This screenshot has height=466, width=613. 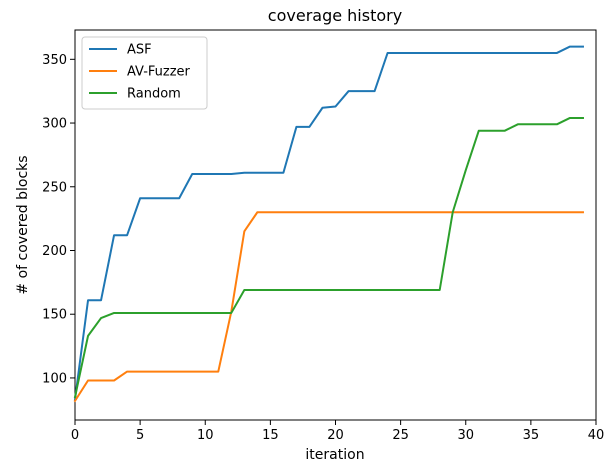 What do you see at coordinates (334, 455) in the screenshot?
I see `x-axis-label: iteration` at bounding box center [334, 455].